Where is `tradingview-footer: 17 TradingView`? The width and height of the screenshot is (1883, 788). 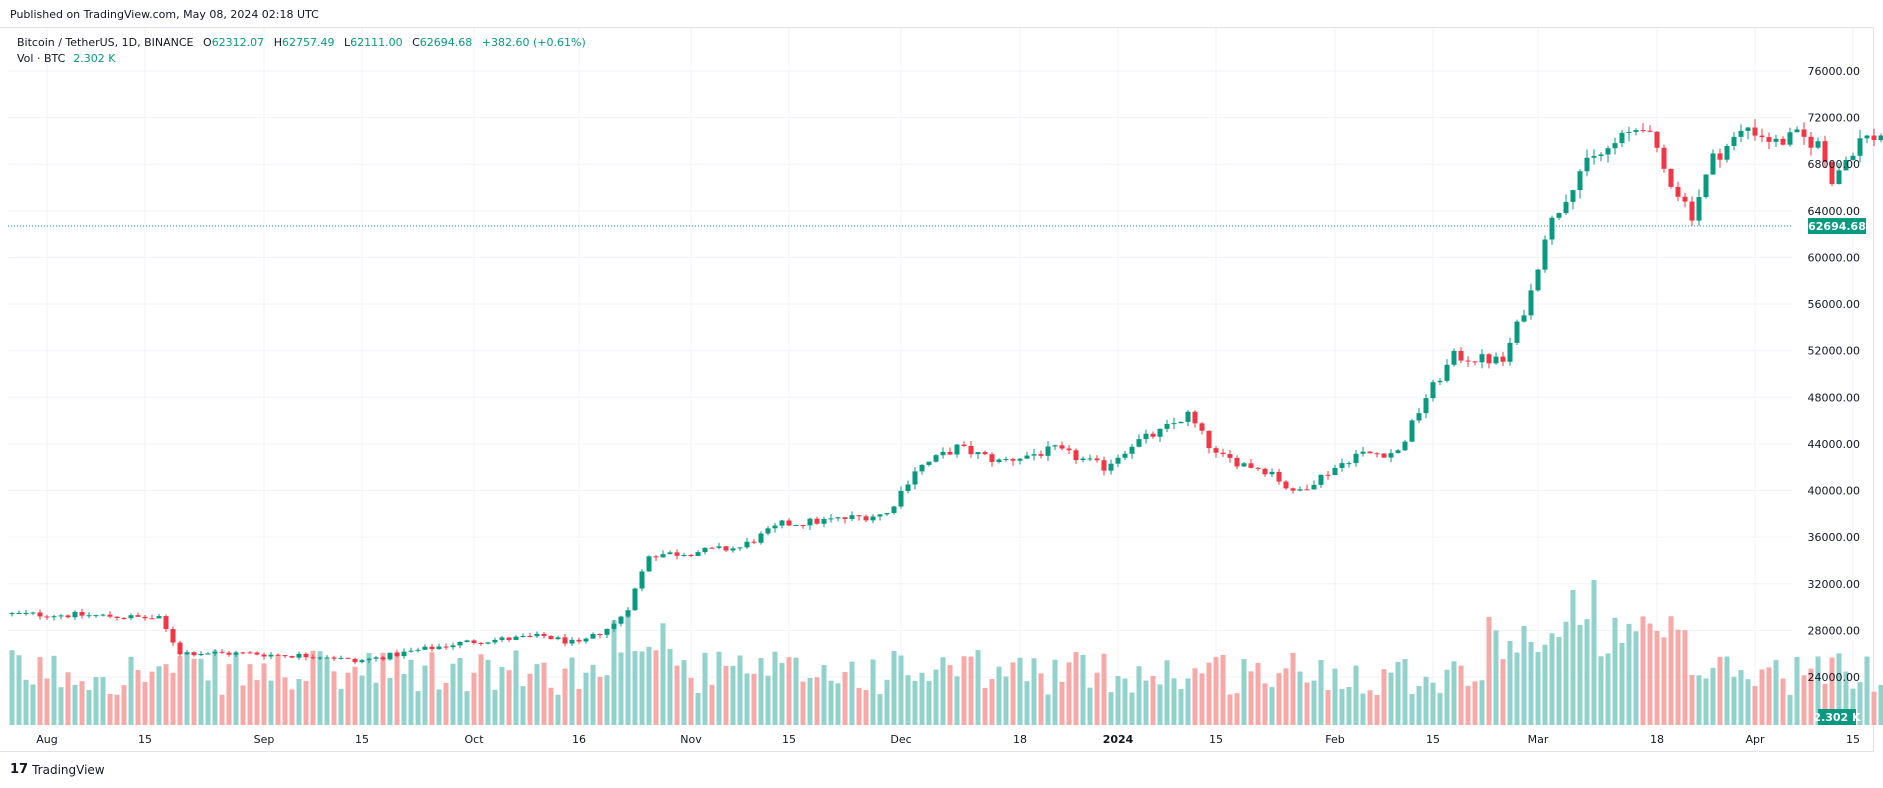 tradingview-footer: 17 TradingView is located at coordinates (57, 769).